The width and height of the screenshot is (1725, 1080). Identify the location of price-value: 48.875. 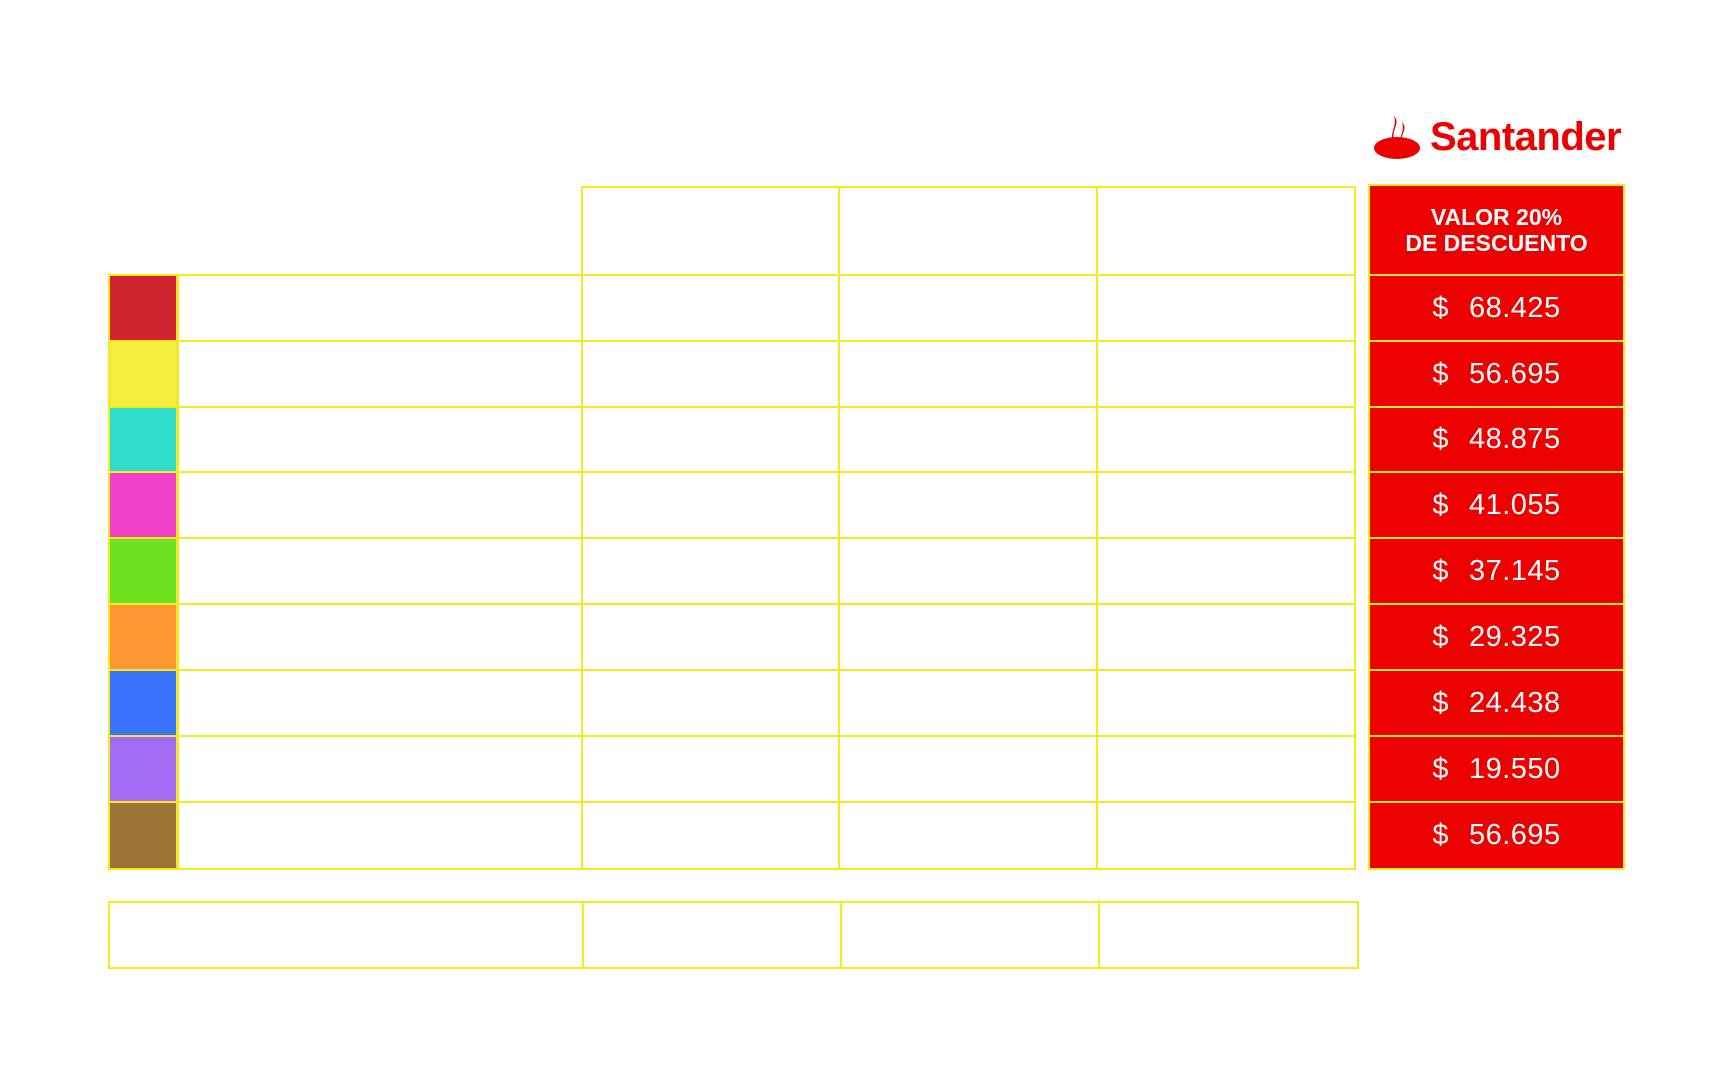
(1514, 439).